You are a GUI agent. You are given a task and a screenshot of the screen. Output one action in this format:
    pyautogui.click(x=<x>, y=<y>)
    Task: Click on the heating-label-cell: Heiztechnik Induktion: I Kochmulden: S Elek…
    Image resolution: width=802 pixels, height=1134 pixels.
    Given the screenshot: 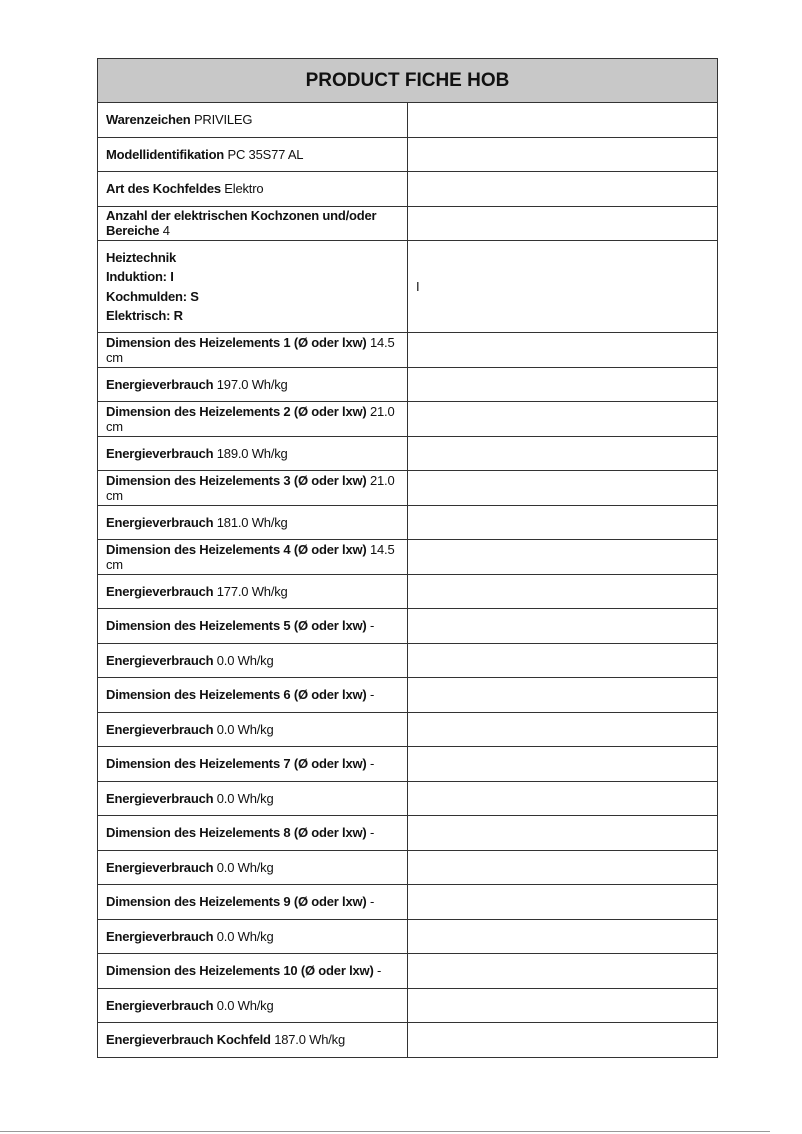 What is the action you would take?
    pyautogui.click(x=252, y=286)
    